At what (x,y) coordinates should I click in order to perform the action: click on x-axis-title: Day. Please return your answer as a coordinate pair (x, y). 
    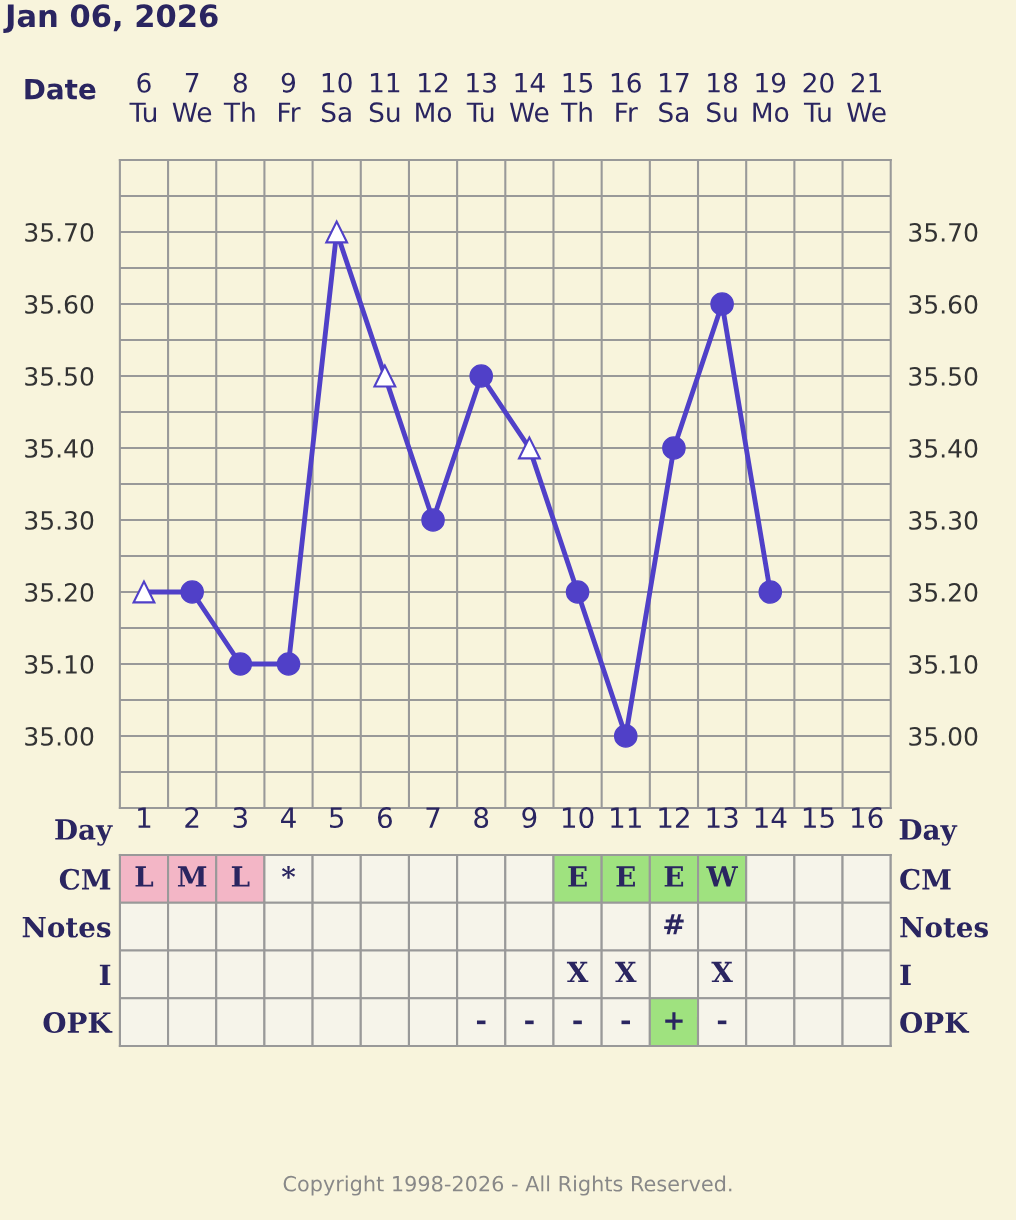
    Looking at the image, I should click on (84, 832).